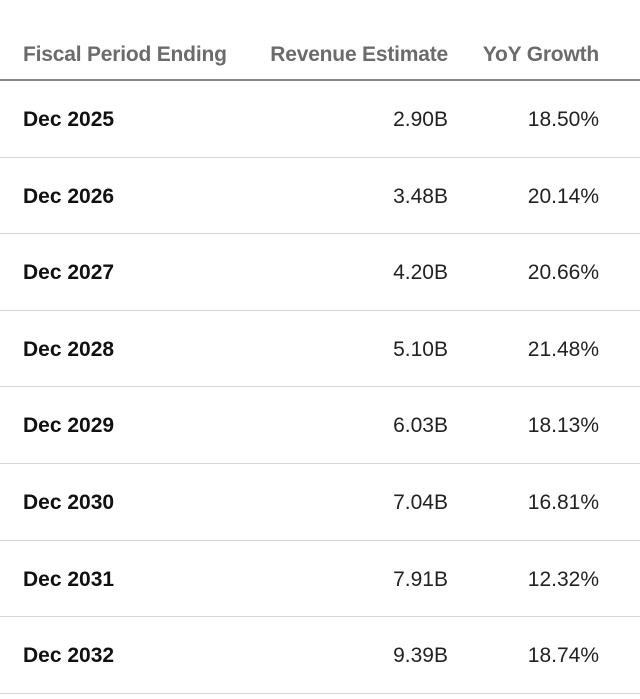  I want to click on revenue-estimate-cell: 5.10B, so click(420, 349).